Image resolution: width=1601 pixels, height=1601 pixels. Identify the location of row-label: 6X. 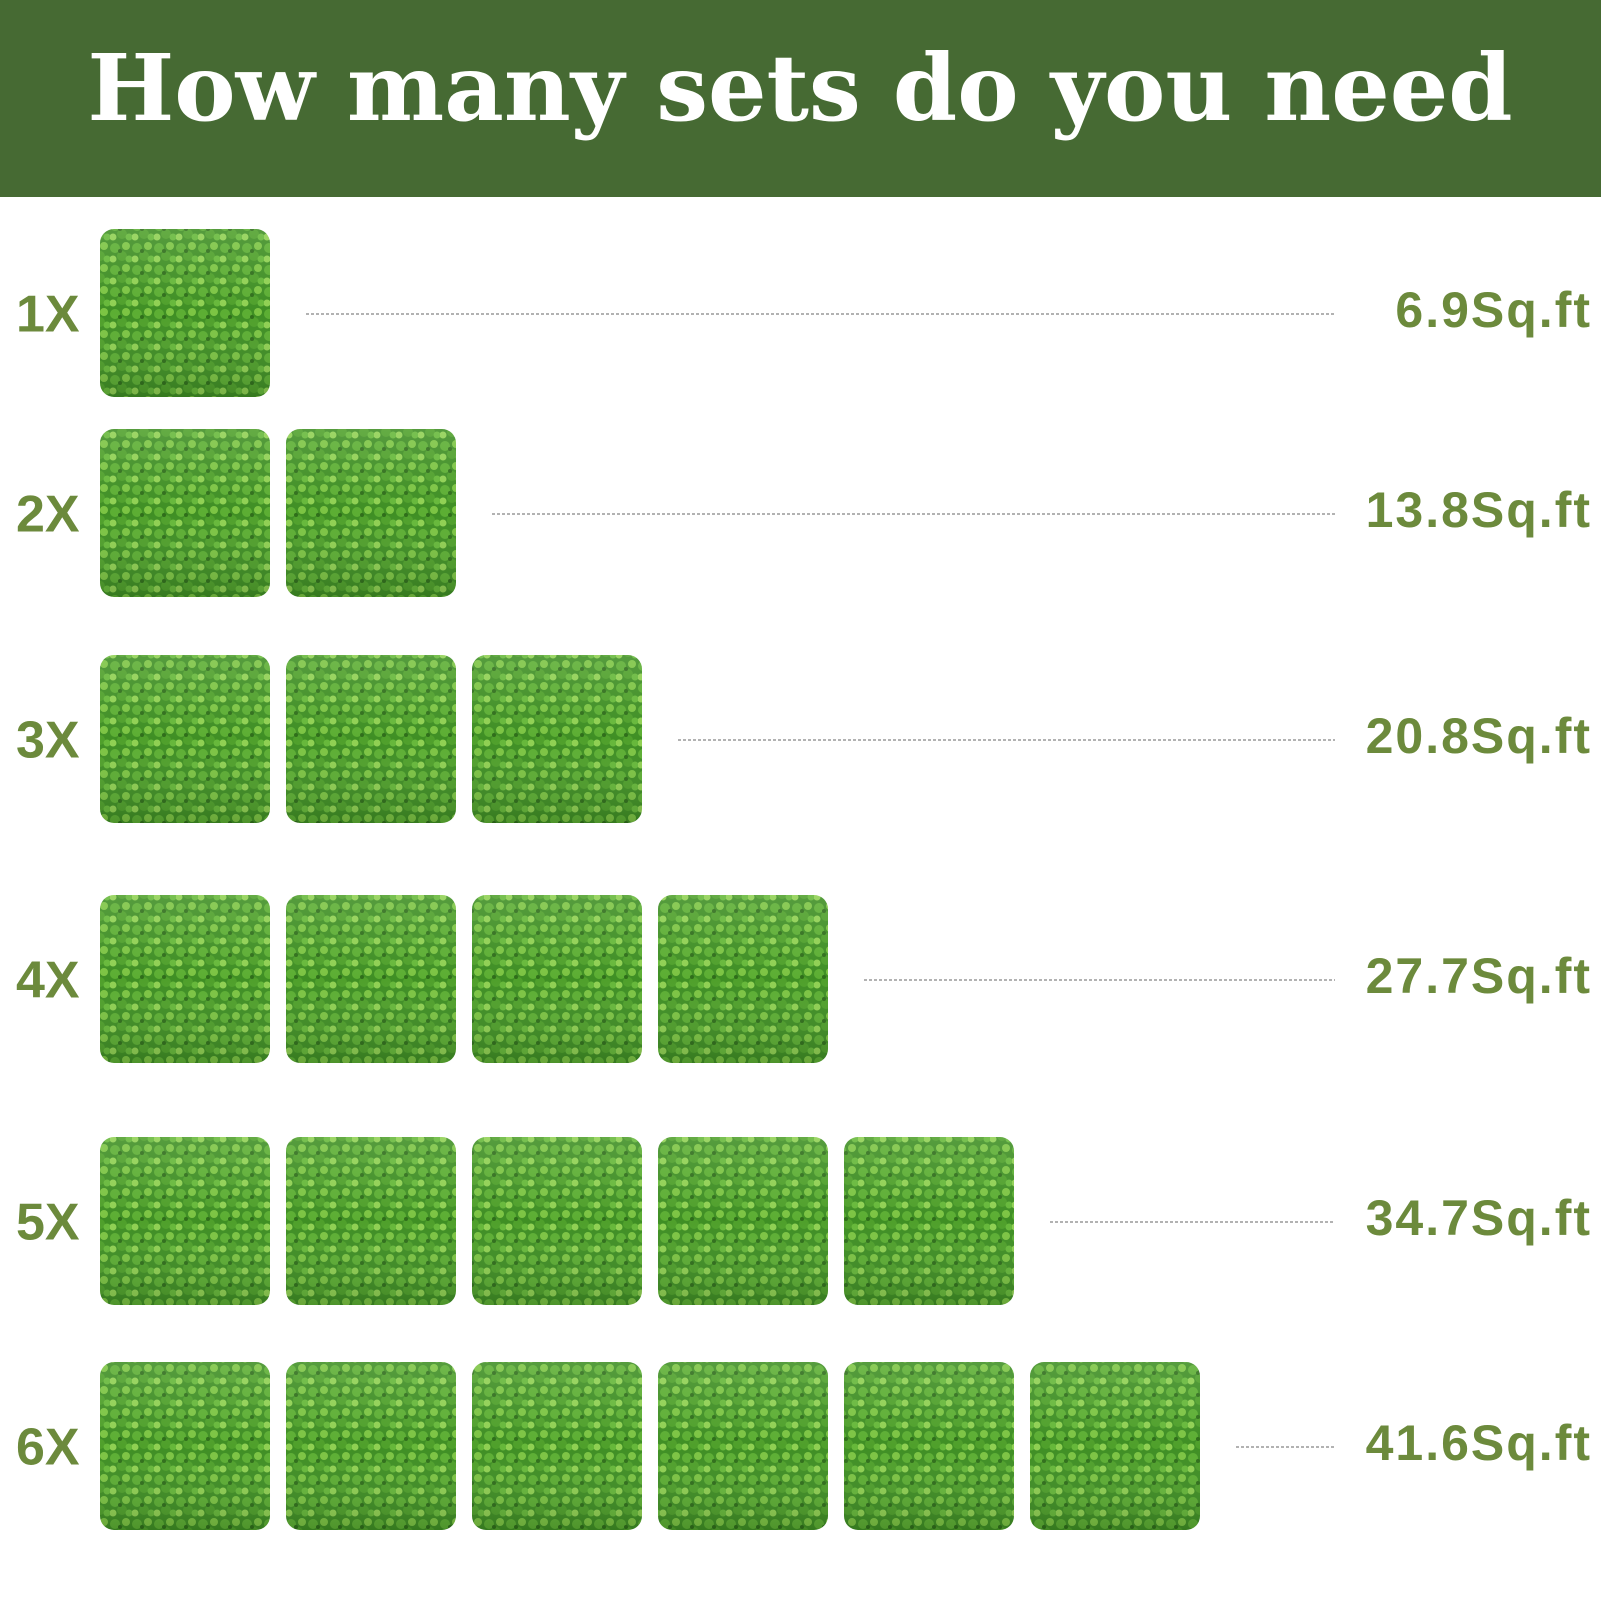
(48, 1448).